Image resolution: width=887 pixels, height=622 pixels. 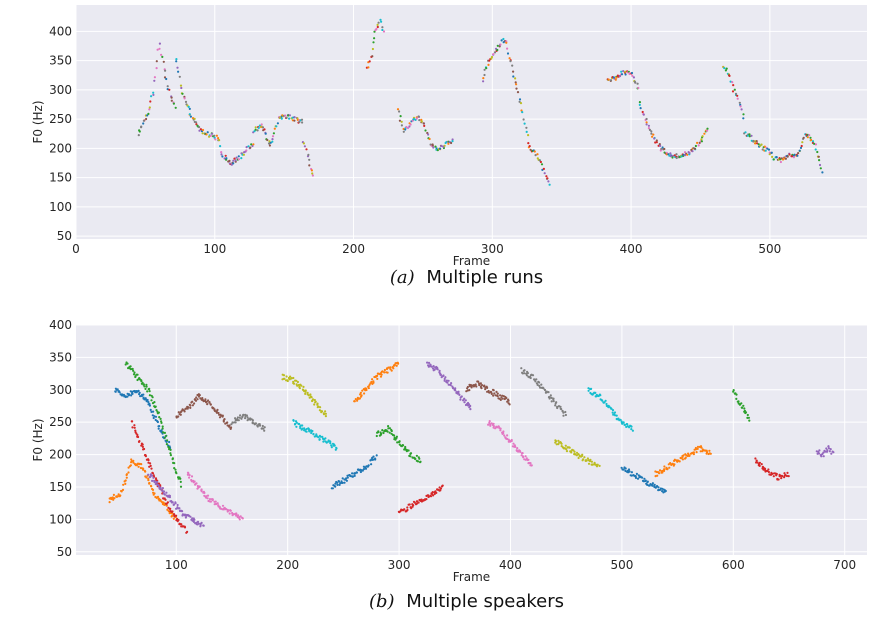 What do you see at coordinates (621, 565) in the screenshot?
I see `x-tick-label: 500` at bounding box center [621, 565].